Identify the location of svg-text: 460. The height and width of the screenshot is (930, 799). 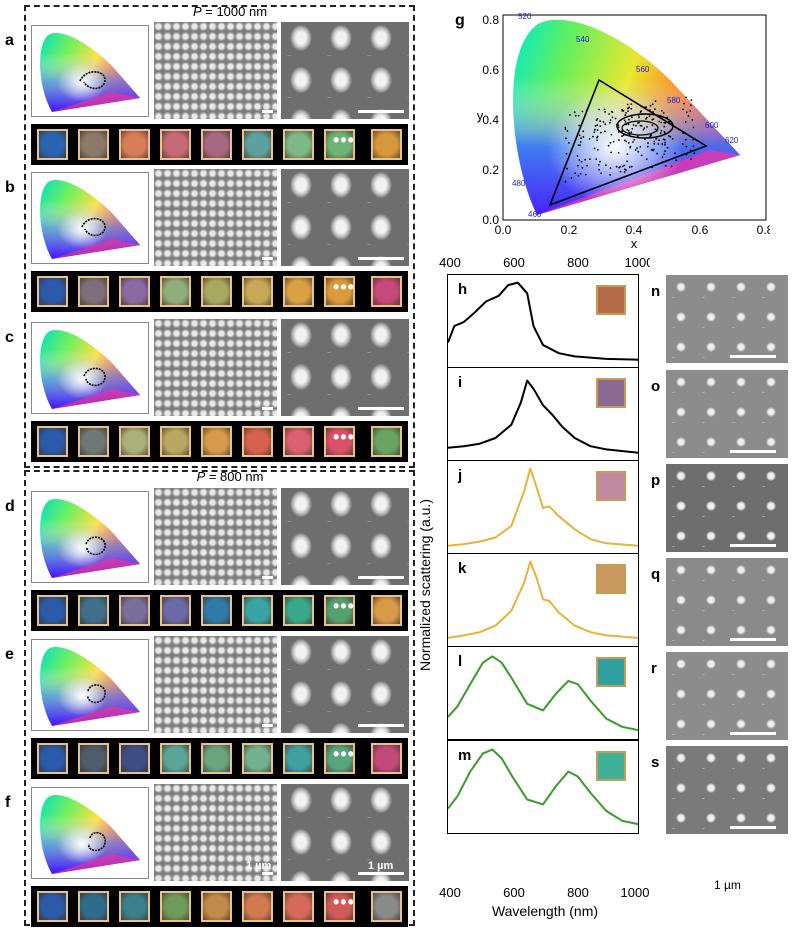
(535, 214).